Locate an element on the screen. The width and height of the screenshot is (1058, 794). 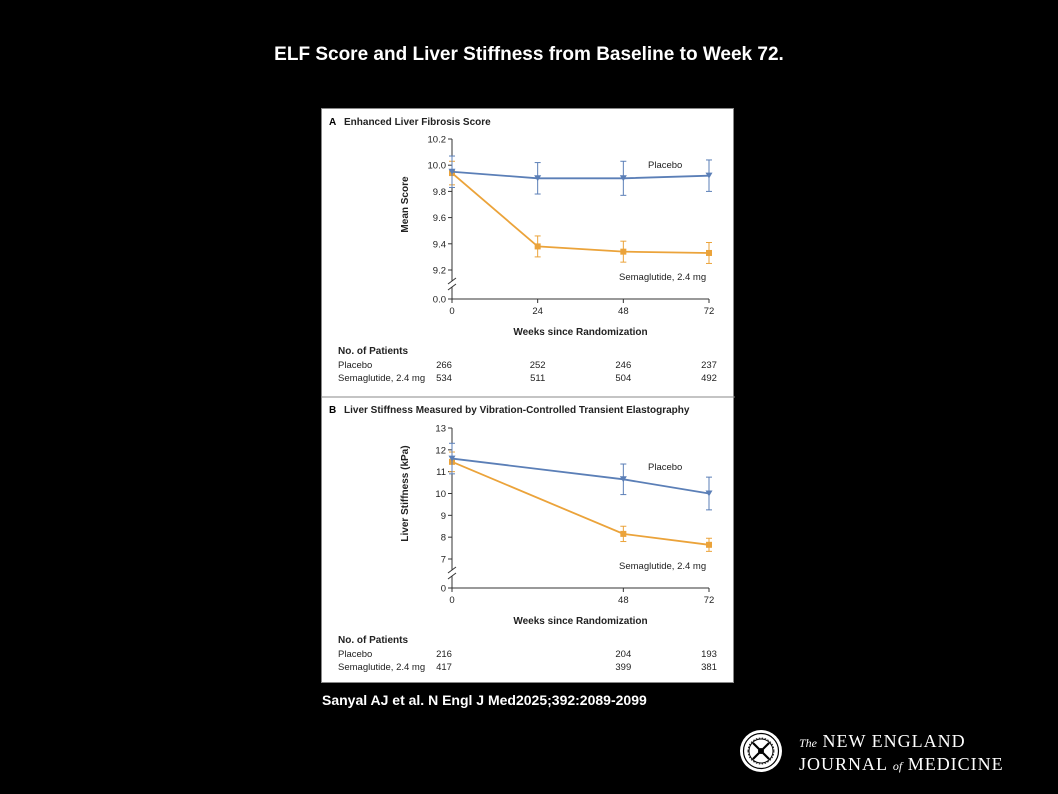
panel-b-patients-row-label: Placebo is located at coordinates (355, 654).